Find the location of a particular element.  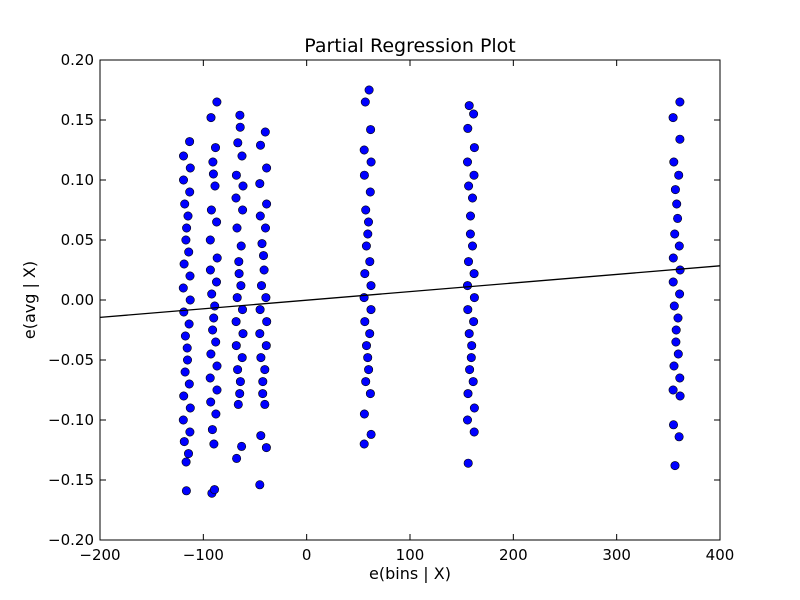

y-tick-label: 0.00 is located at coordinates (77, 300).